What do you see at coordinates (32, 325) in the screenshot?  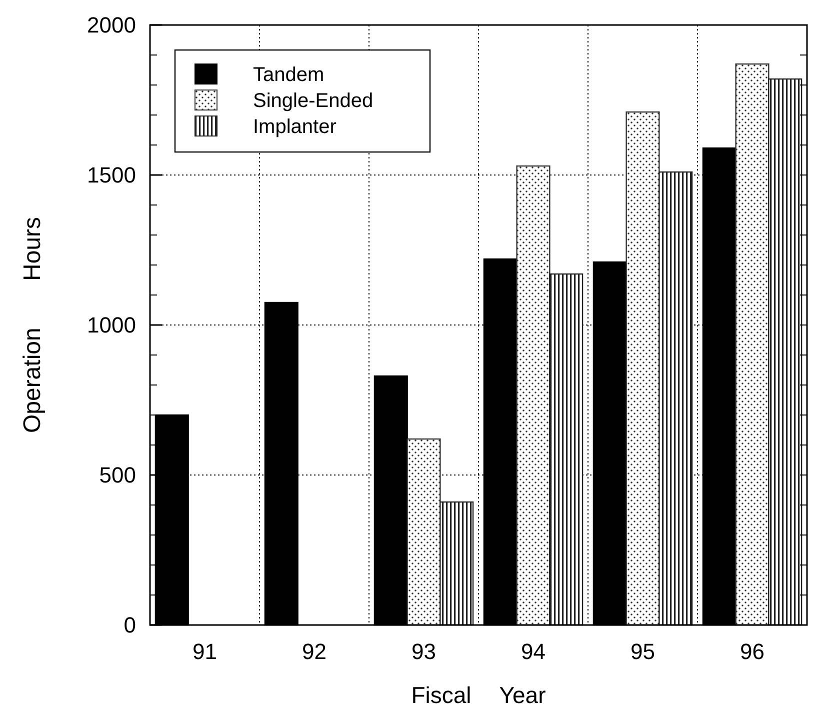 I see `y-axis-title: Operation Hours` at bounding box center [32, 325].